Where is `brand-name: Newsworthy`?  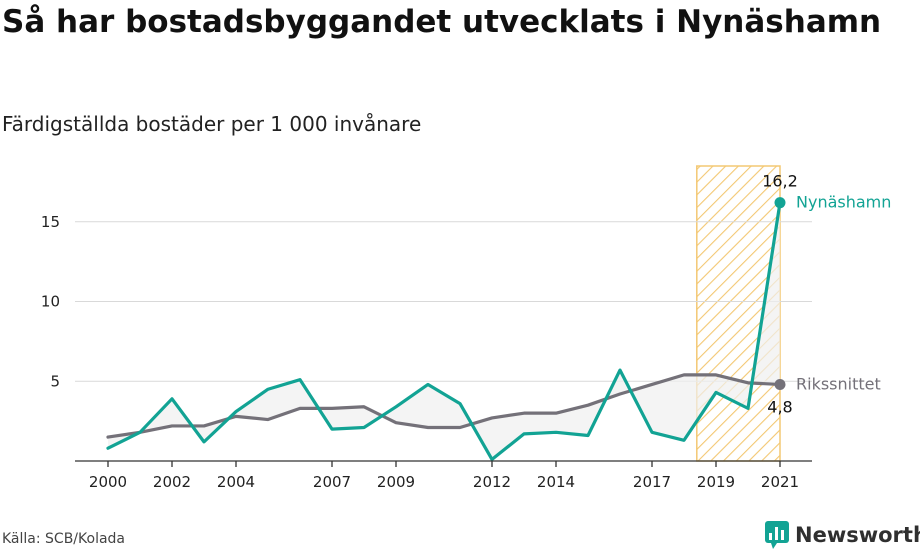
brand-name: Newsworthy is located at coordinates (857, 535).